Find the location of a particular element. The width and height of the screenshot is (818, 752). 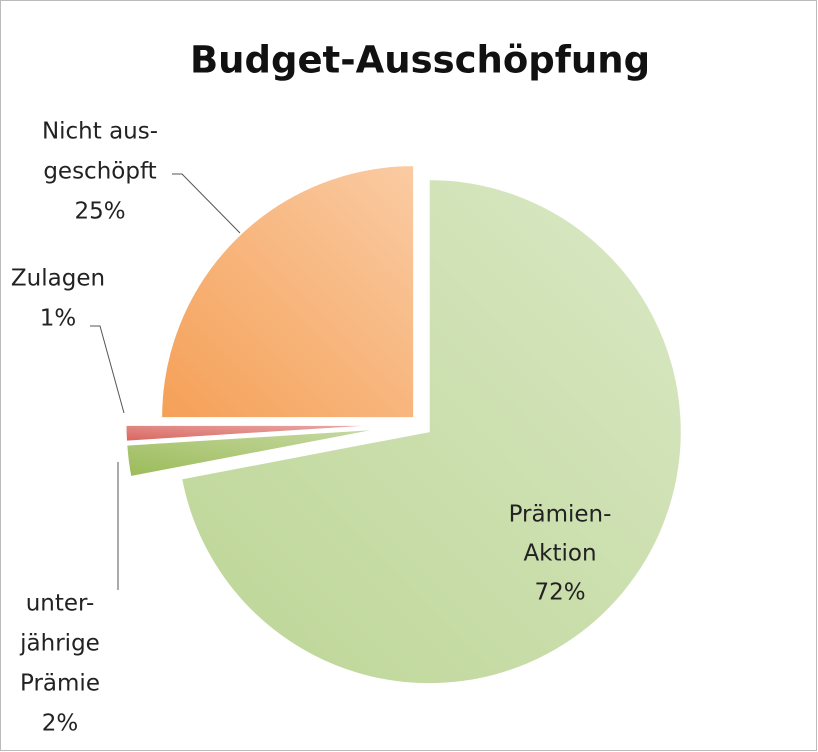

slice-label: Nicht aus- is located at coordinates (100, 132).